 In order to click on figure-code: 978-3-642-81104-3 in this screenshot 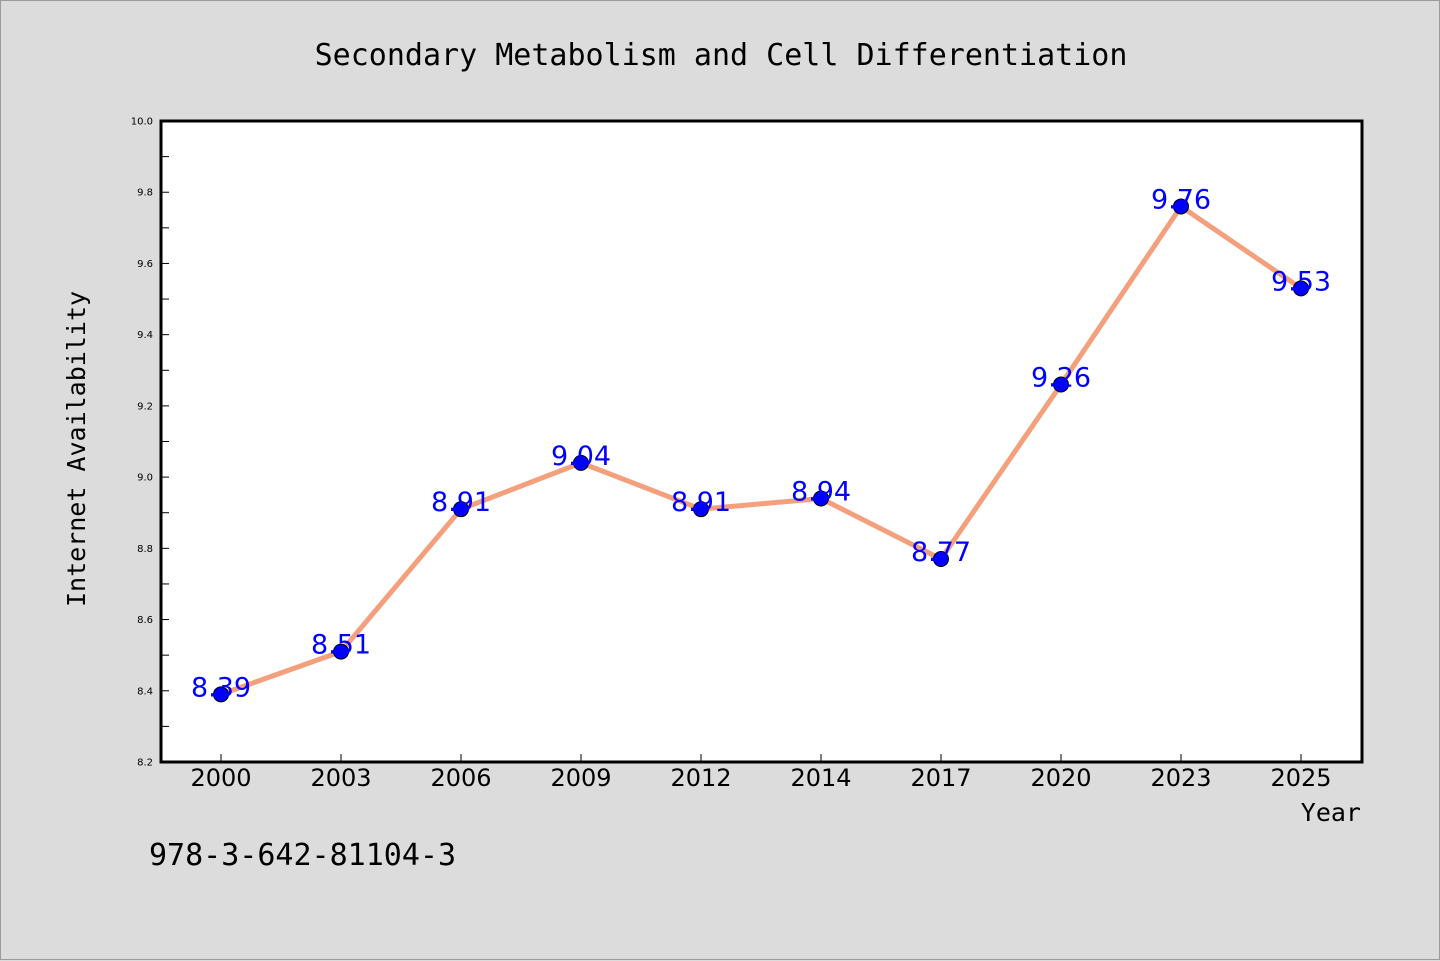, I will do `click(302, 855)`.